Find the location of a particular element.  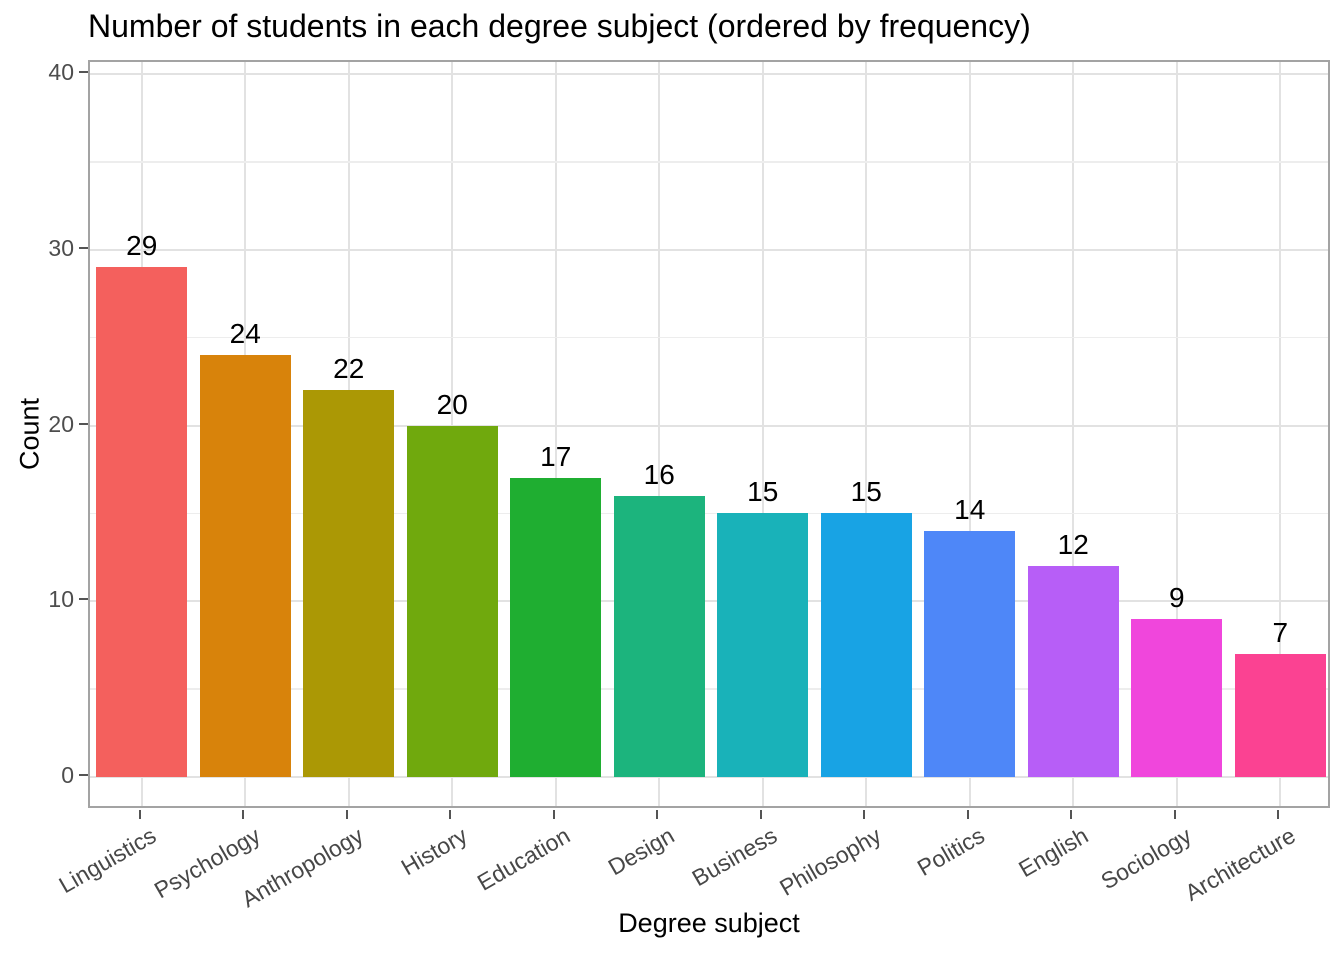

x-tick-label-text: History is located at coordinates (434, 851).